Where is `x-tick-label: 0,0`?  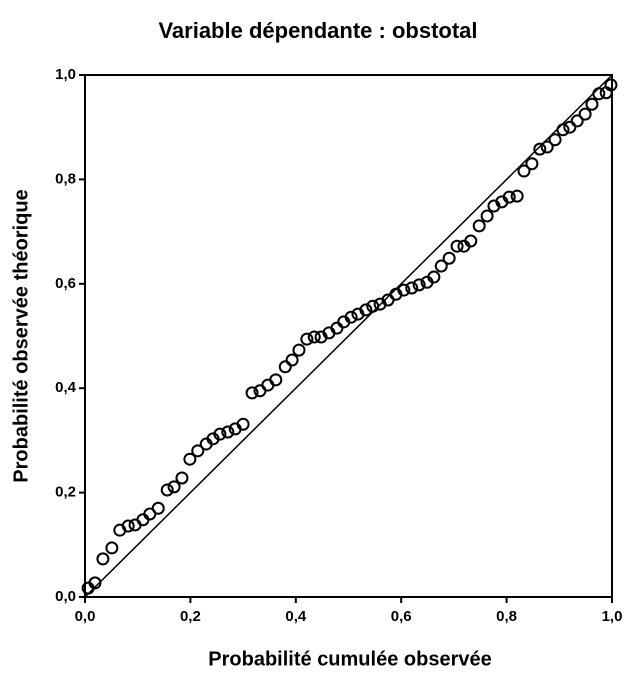 x-tick-label: 0,0 is located at coordinates (85, 616).